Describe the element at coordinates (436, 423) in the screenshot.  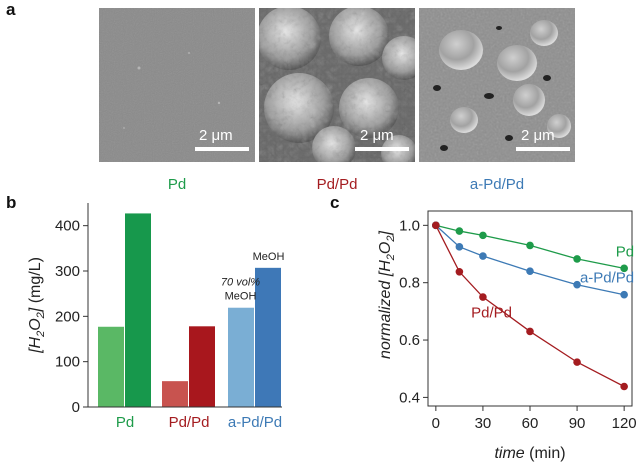
I see `line-xtick-label: 0` at that location.